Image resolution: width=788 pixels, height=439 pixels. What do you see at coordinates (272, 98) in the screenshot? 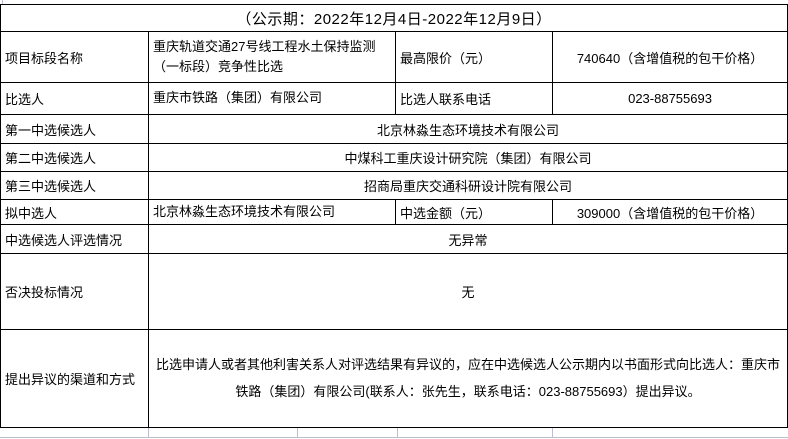
I see `bidder-value: 重庆市铁路（集团）有限公司` at bounding box center [272, 98].